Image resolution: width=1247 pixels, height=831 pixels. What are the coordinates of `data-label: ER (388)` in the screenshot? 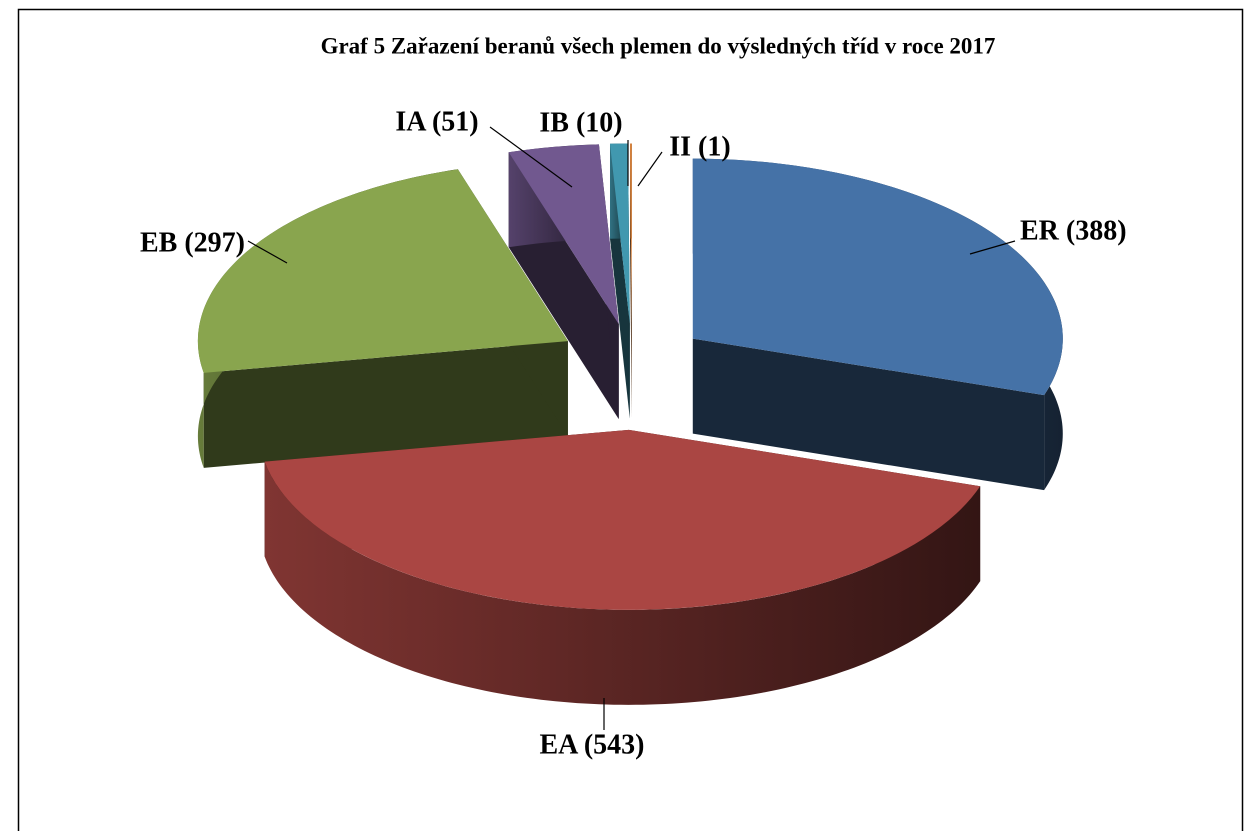 It's located at (1073, 230).